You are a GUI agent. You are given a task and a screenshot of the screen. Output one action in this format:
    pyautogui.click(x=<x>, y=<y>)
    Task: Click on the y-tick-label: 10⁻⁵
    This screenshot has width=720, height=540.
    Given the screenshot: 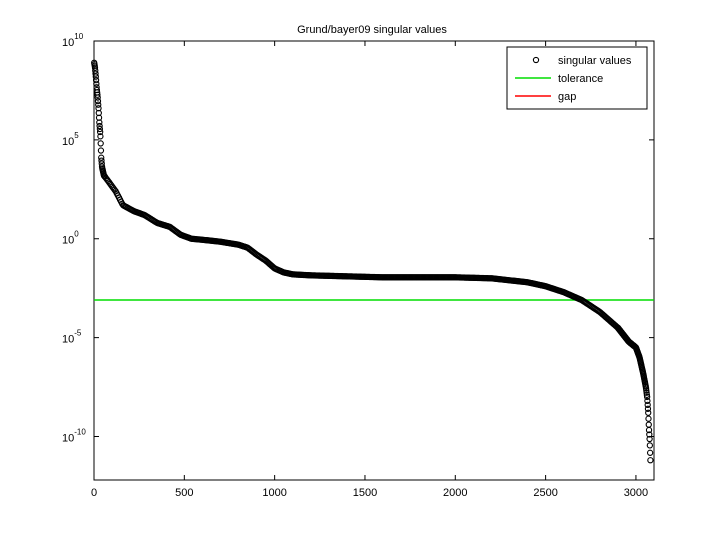 What is the action you would take?
    pyautogui.click(x=72, y=337)
    